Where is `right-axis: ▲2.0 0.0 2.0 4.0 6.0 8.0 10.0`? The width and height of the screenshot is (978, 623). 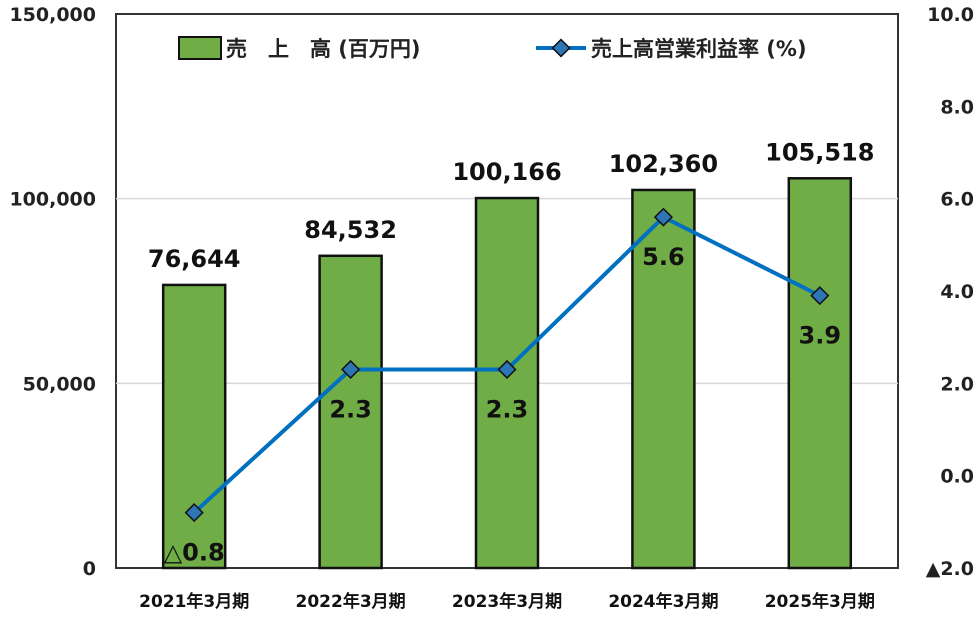 right-axis: ▲2.0 0.0 2.0 4.0 6.0 8.0 10.0 is located at coordinates (950, 292).